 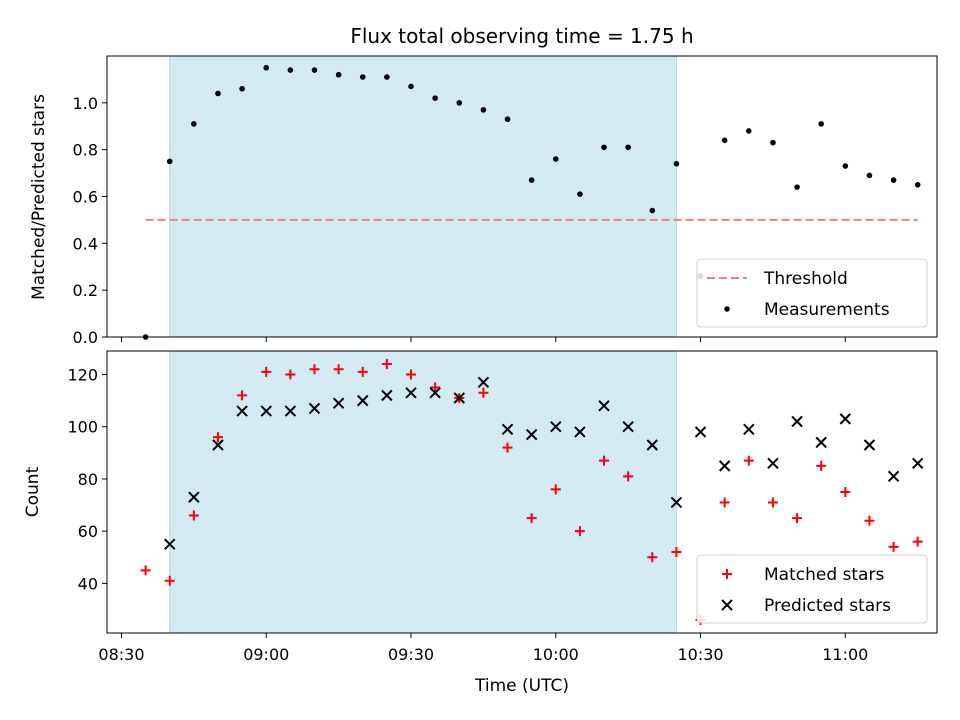 What do you see at coordinates (556, 654) in the screenshot?
I see `x-tick-label: 10:00` at bounding box center [556, 654].